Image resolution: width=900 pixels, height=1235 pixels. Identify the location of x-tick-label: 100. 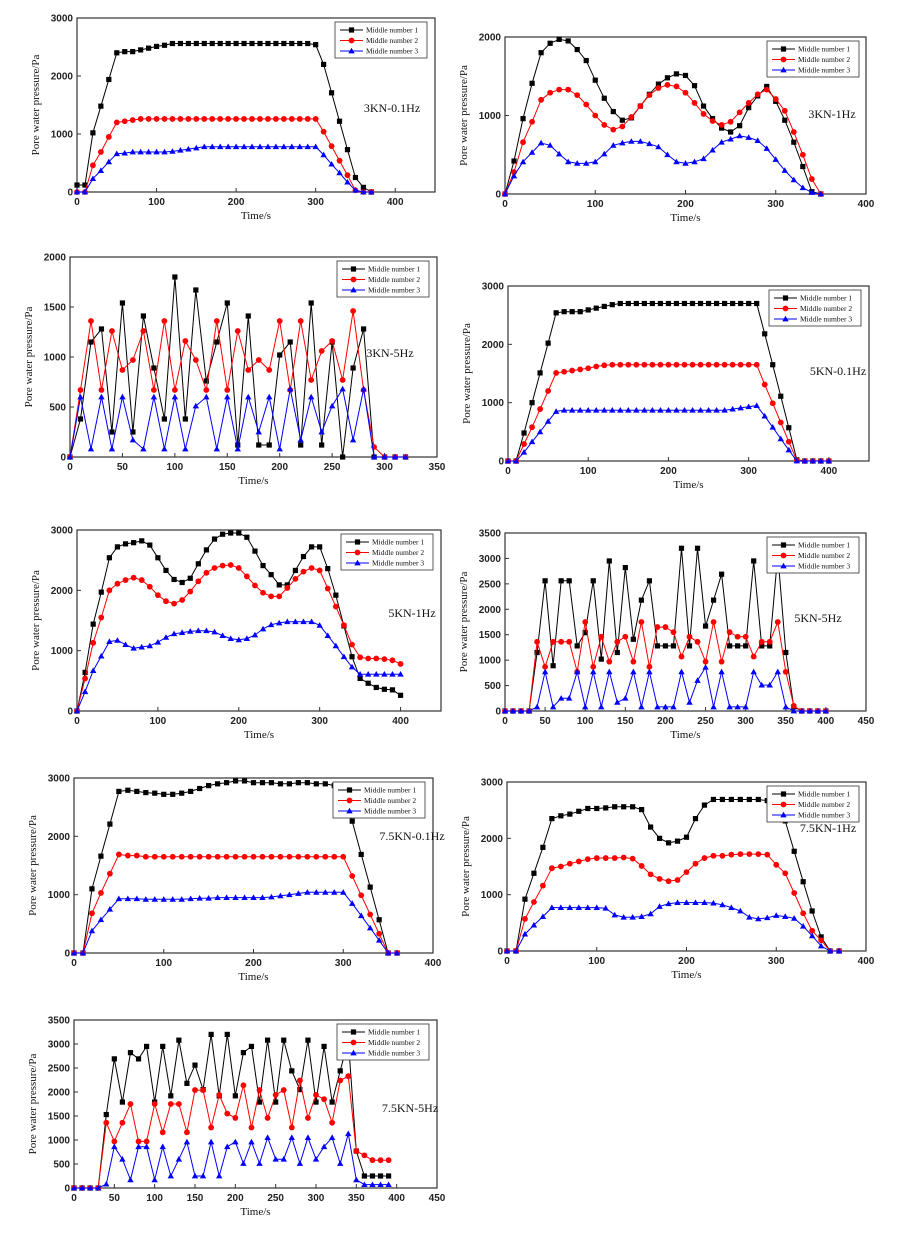
(154, 1198).